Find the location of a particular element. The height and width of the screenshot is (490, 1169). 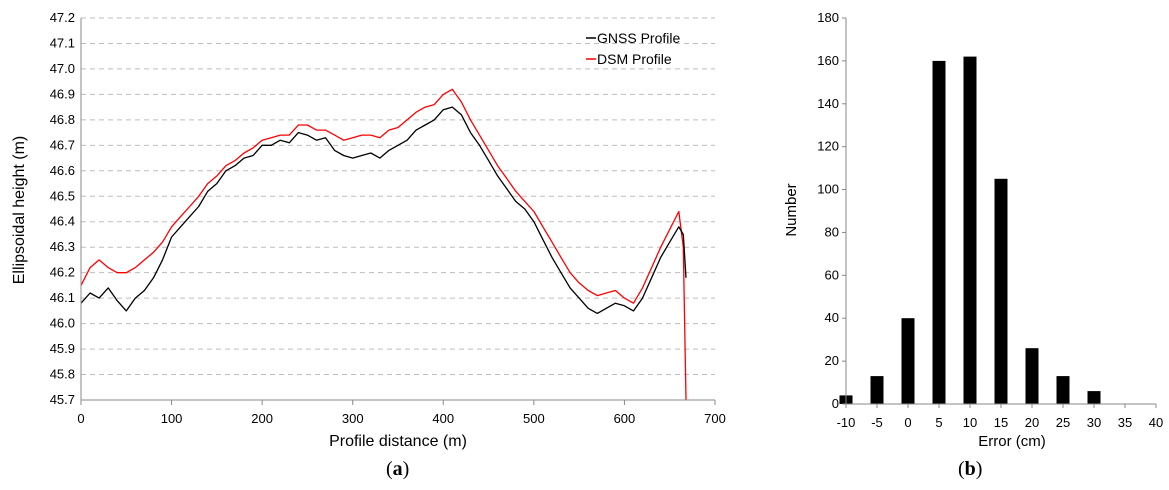

error-histogram-x-tick-label: 25 is located at coordinates (1063, 422).